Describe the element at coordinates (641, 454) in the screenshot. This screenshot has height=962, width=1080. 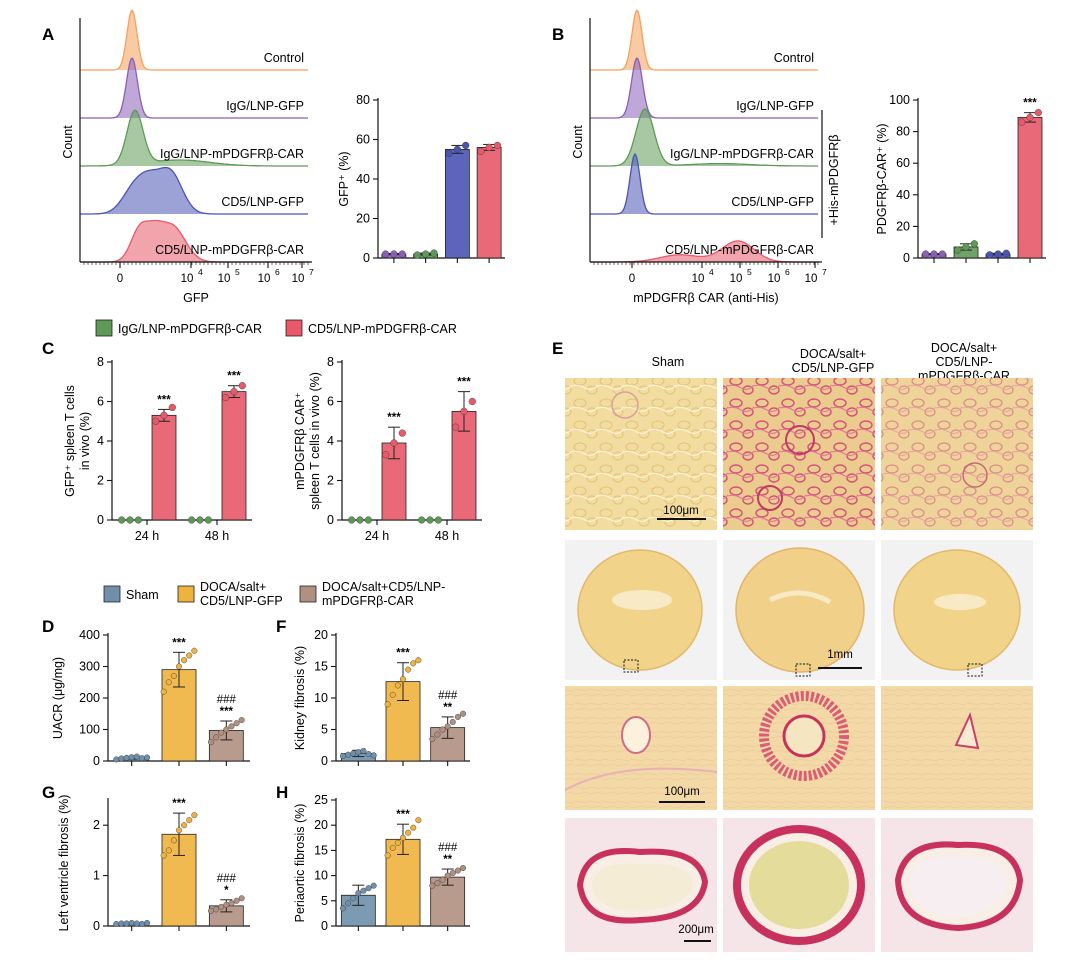
I see `e-kidney-sham` at that location.